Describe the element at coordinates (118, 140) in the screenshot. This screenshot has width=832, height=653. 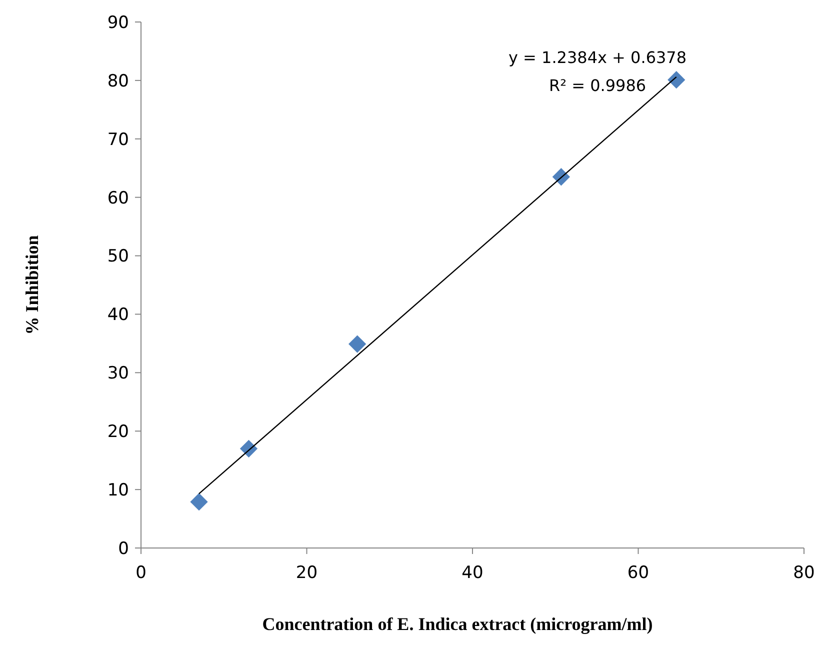
I see `y-tick-label: 70` at that location.